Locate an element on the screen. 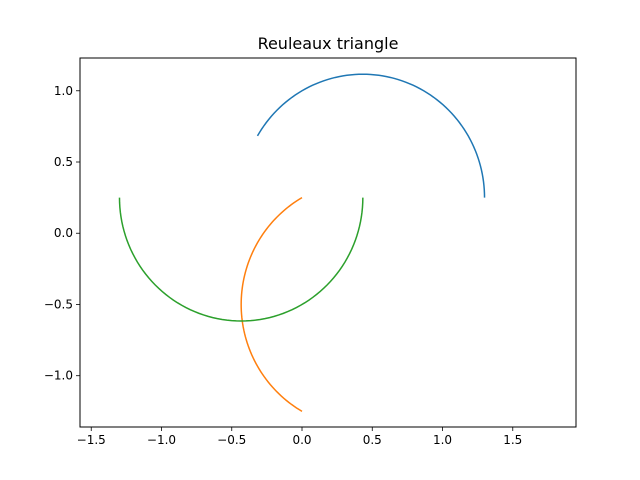  x-tick-label: −0.5 is located at coordinates (231, 440).